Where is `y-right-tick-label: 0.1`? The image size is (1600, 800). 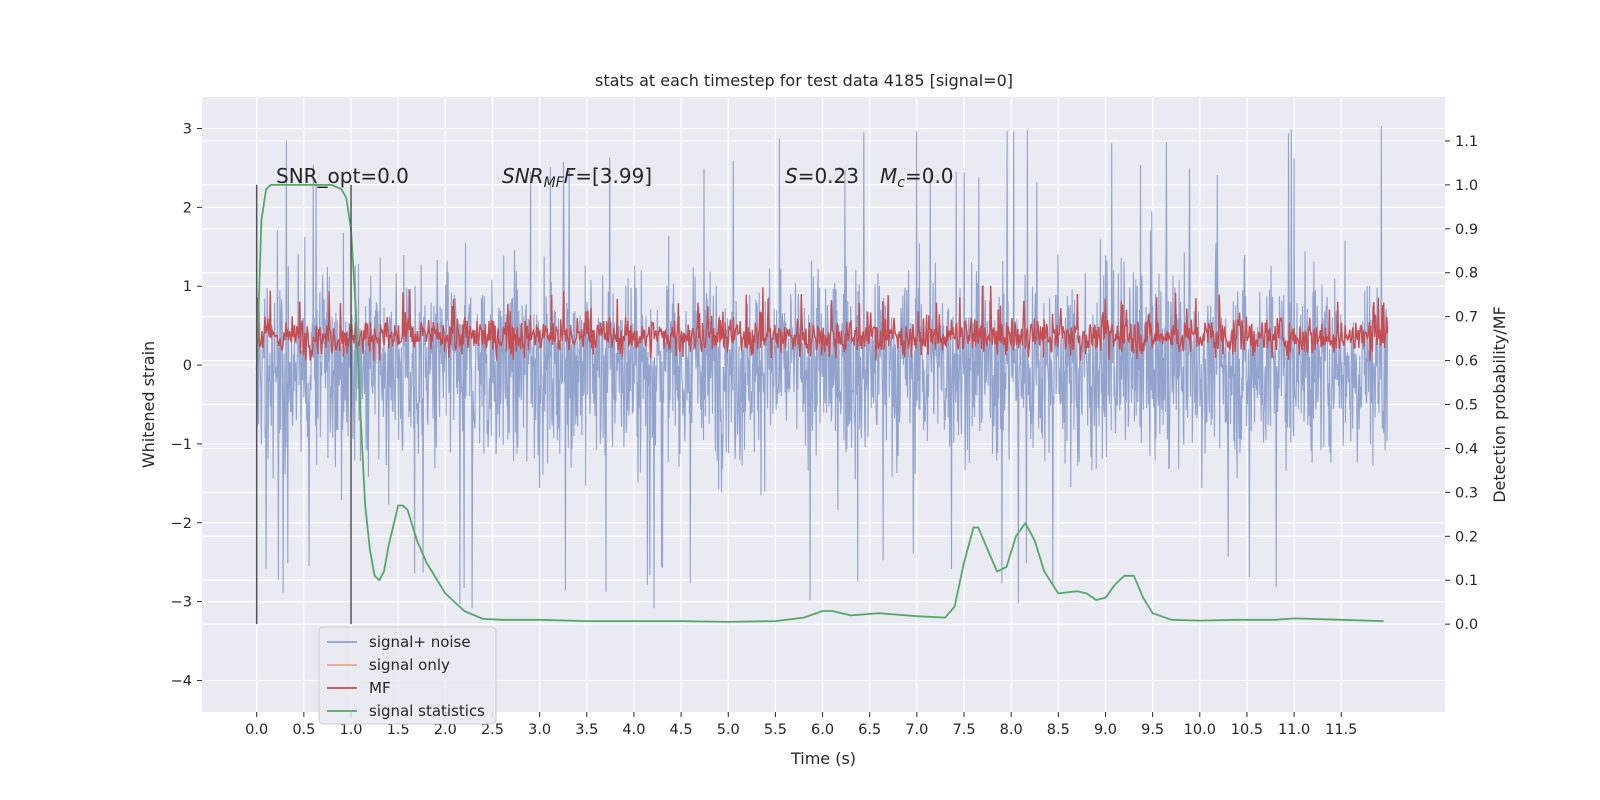
y-right-tick-label: 0.1 is located at coordinates (1466, 581).